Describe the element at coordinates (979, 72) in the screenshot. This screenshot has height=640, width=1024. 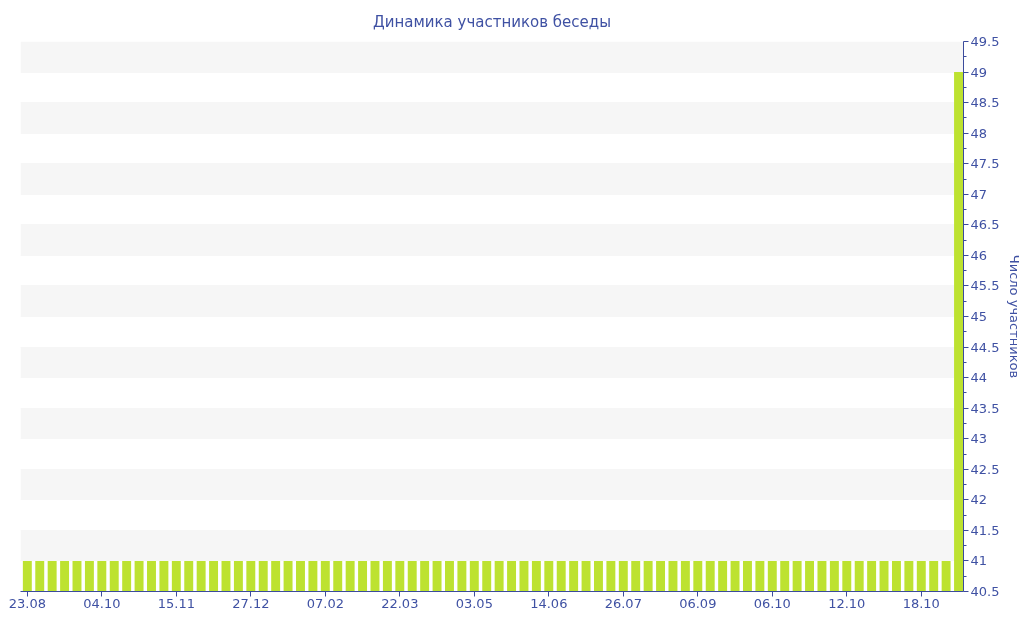
I see `y-tick-label: 49` at that location.